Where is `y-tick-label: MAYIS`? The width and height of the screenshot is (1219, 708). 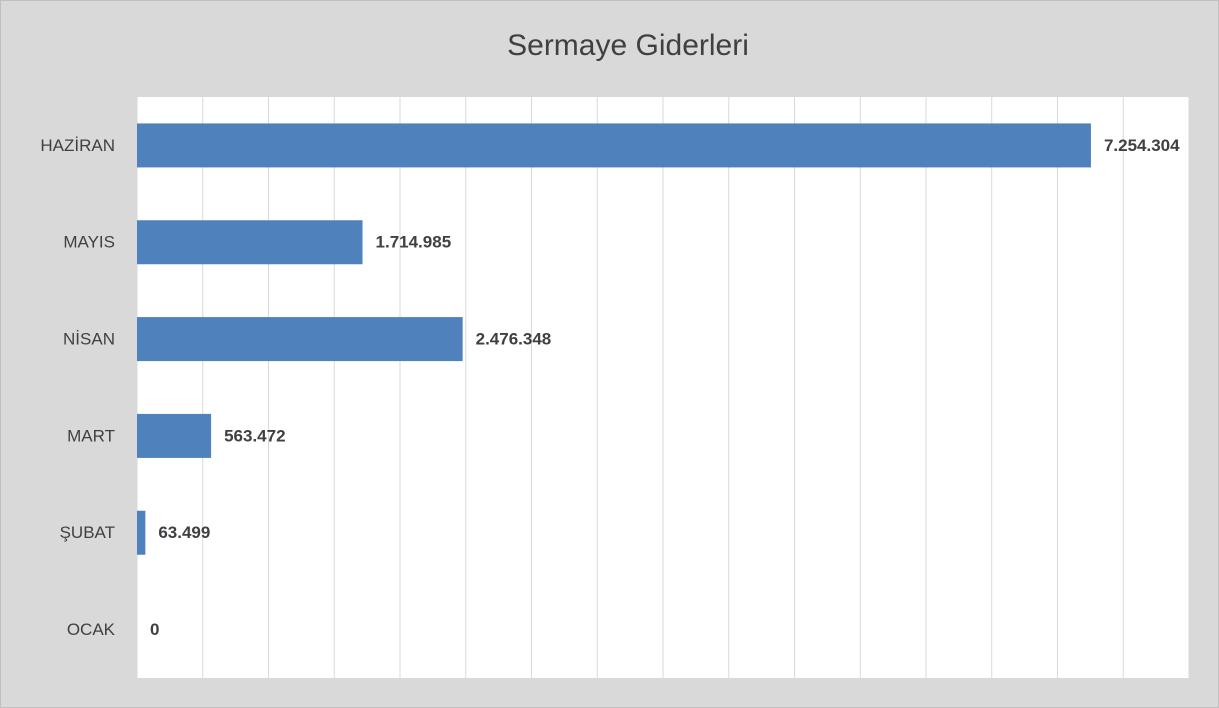 y-tick-label: MAYIS is located at coordinates (89, 242).